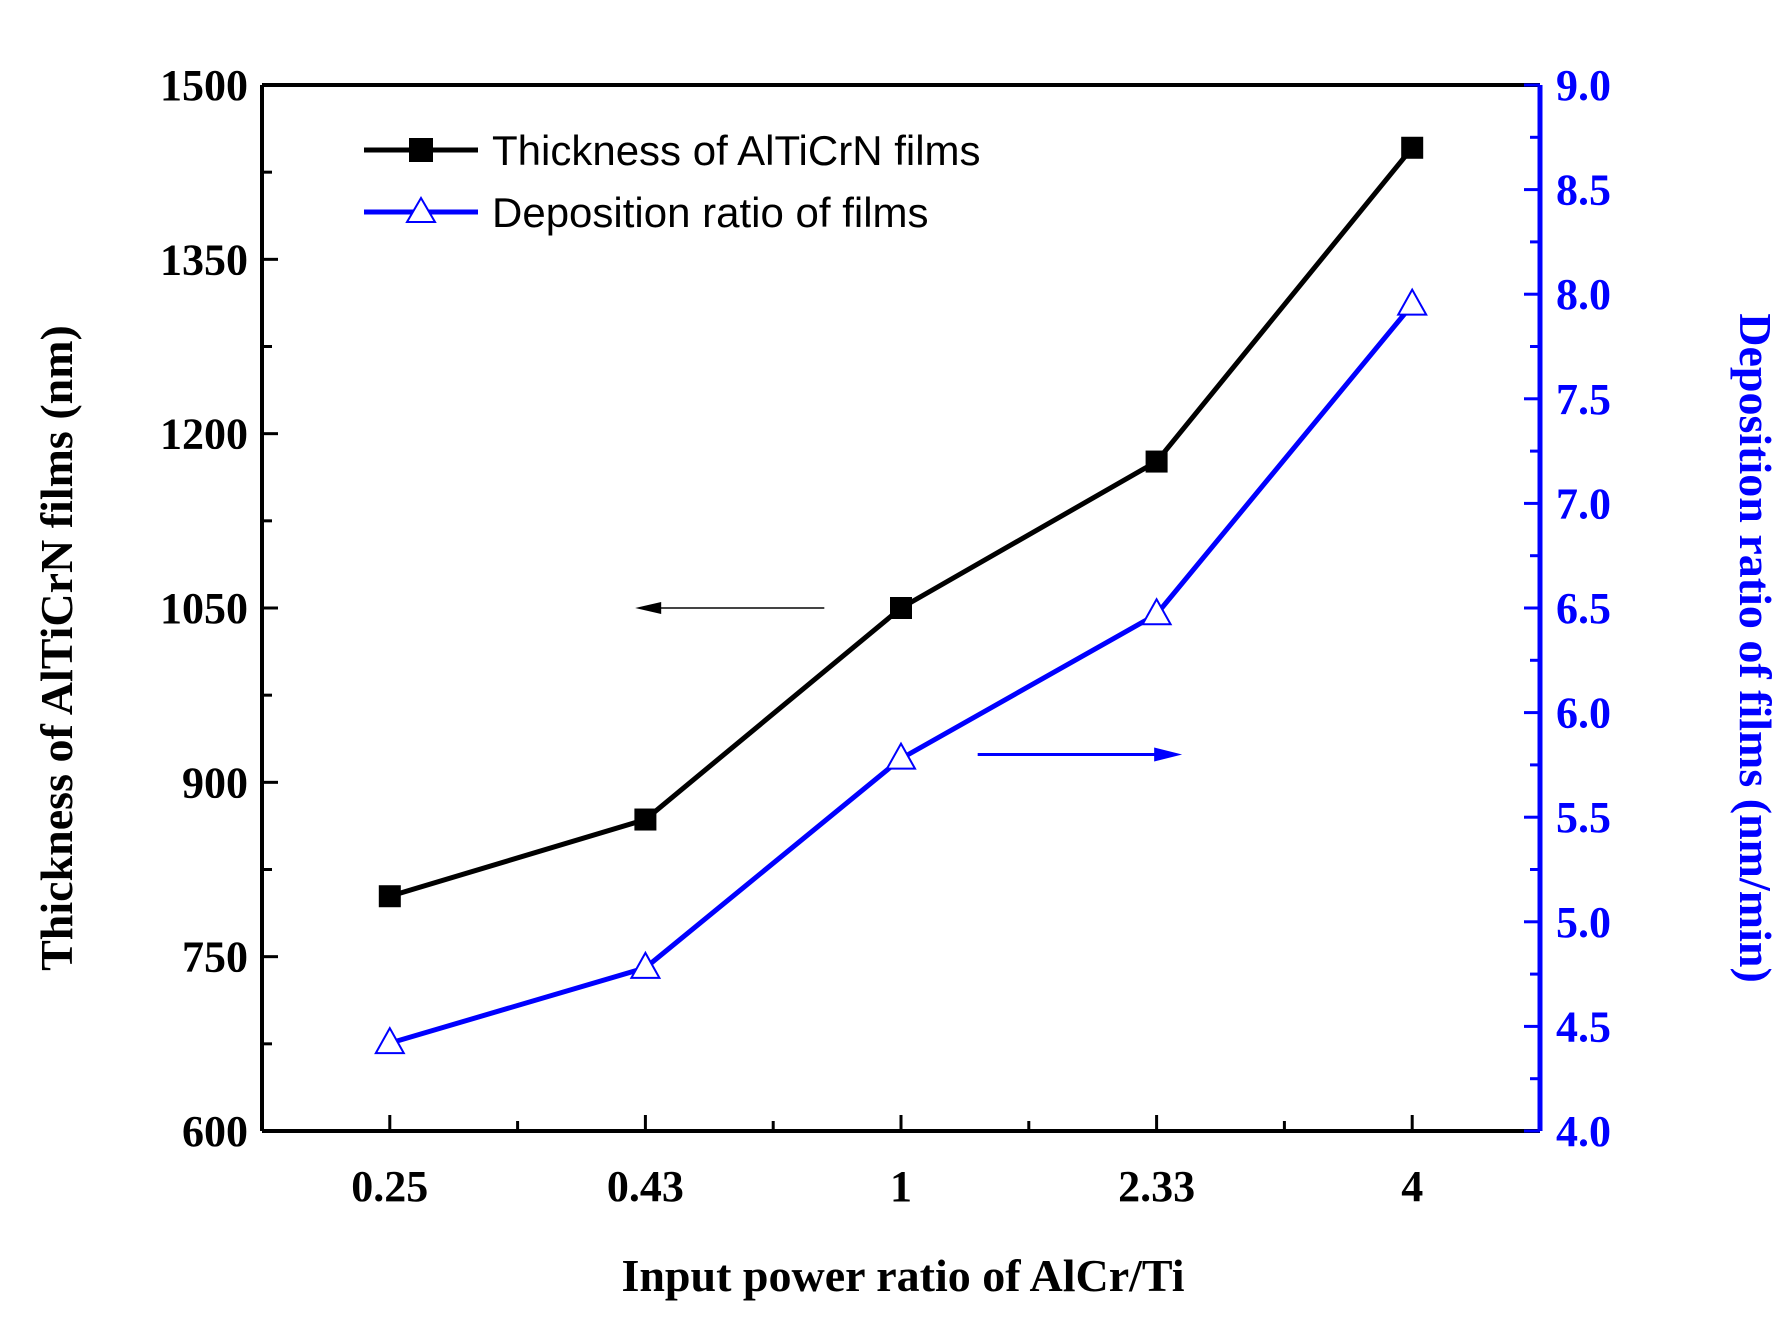  I want to click on right-tick-label: 8.0, so click(1583, 294).